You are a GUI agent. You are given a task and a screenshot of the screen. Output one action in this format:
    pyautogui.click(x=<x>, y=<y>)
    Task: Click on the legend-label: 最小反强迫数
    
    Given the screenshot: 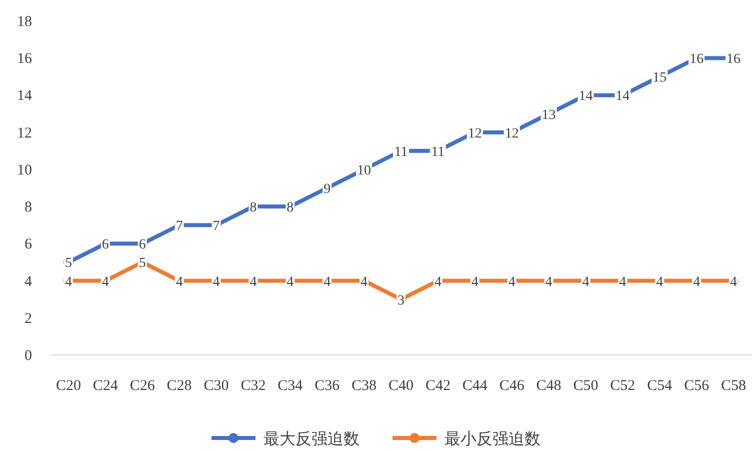 What is the action you would take?
    pyautogui.click(x=492, y=438)
    